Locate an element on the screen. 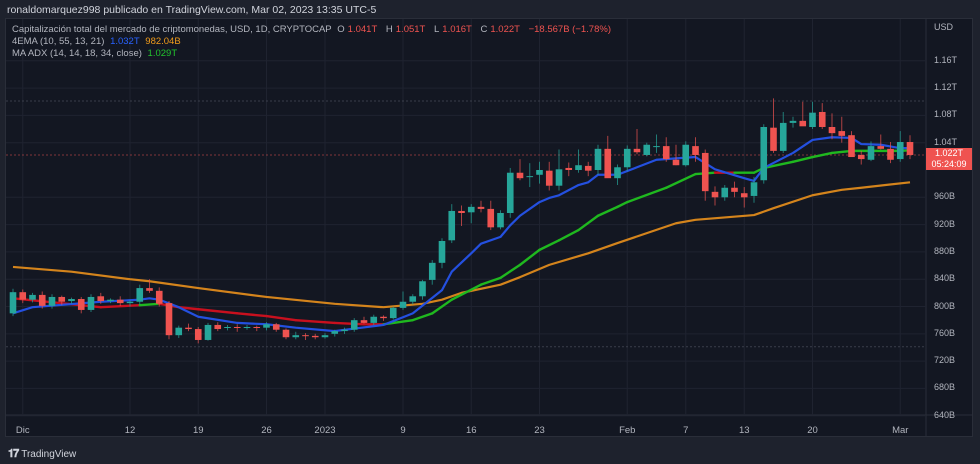  currency-label: USD is located at coordinates (944, 27).